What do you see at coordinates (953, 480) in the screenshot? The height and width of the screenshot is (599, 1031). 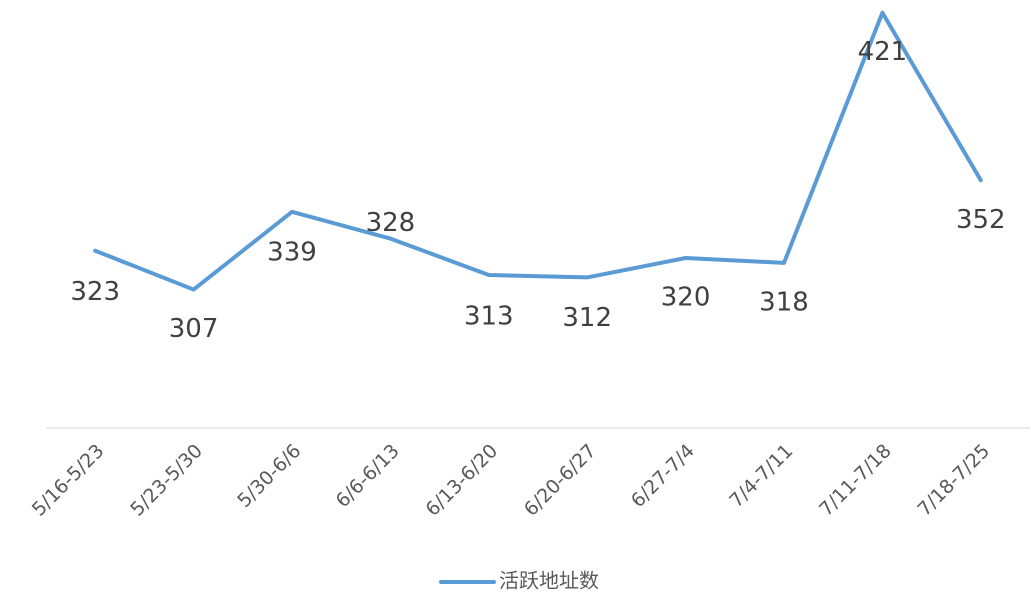 I see `x-tick-label: 7/18-7/25` at bounding box center [953, 480].